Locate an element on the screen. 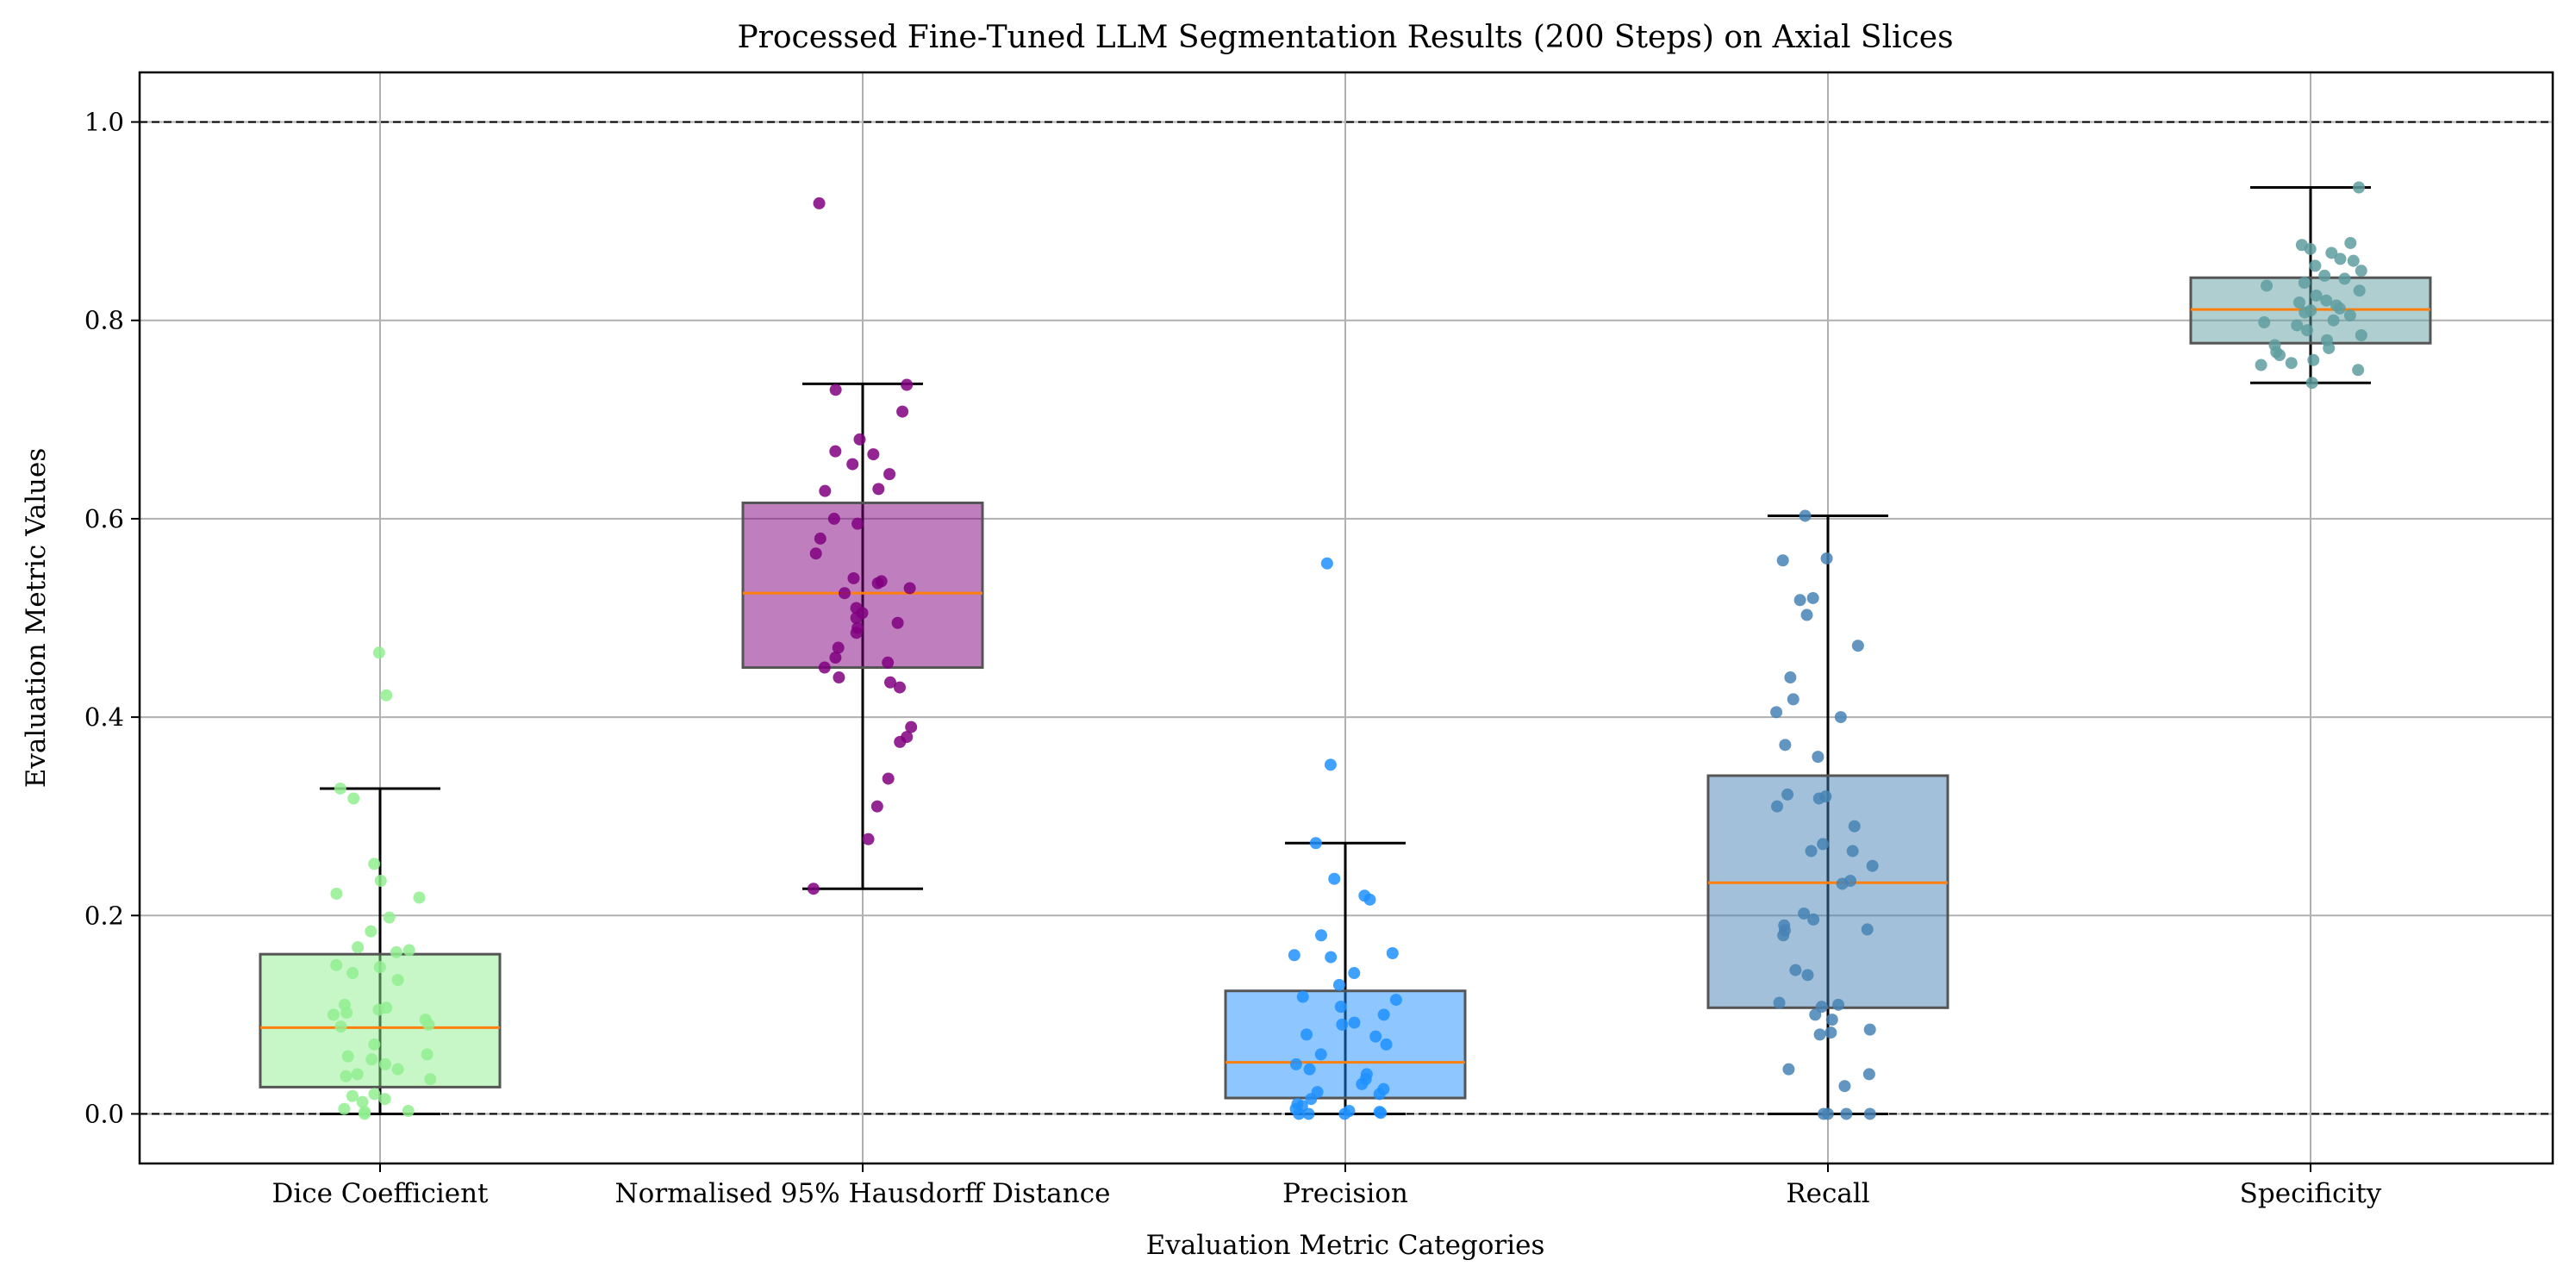 The image size is (2576, 1285). y-tick-label: 1.0 is located at coordinates (104, 123).